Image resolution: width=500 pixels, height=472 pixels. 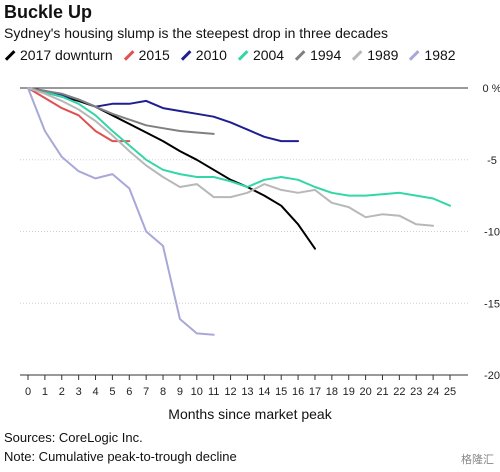 I want to click on x-tick-label: 7, so click(x=146, y=392).